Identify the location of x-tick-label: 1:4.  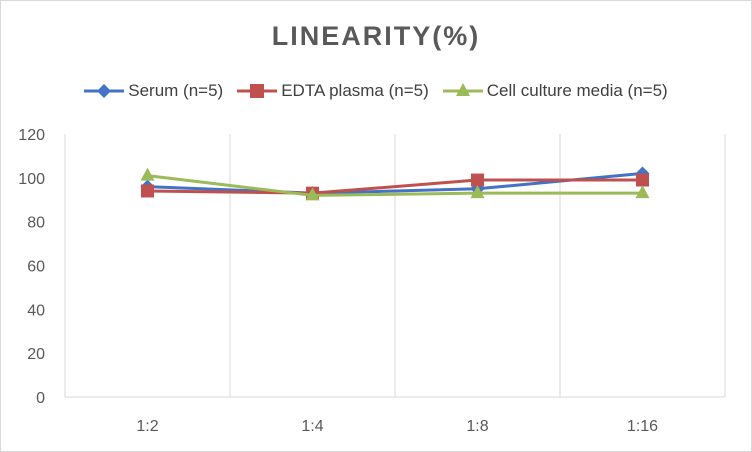
(312, 426).